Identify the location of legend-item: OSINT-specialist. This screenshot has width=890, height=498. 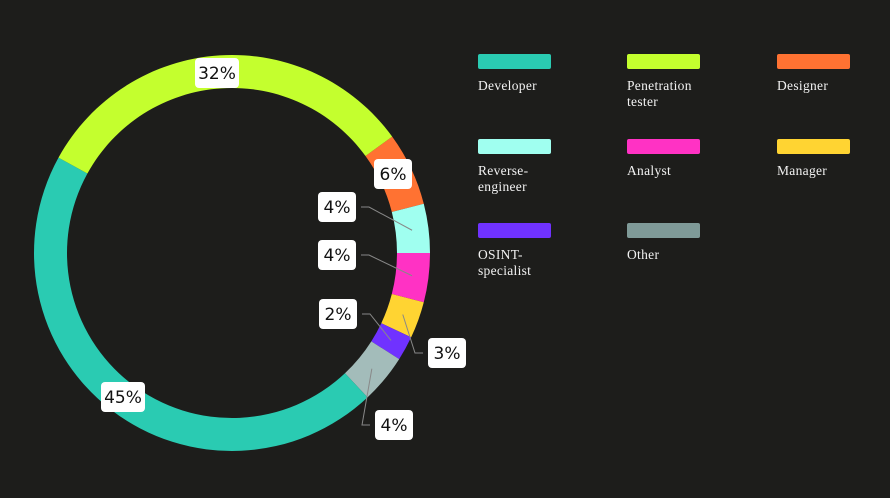
(538, 251).